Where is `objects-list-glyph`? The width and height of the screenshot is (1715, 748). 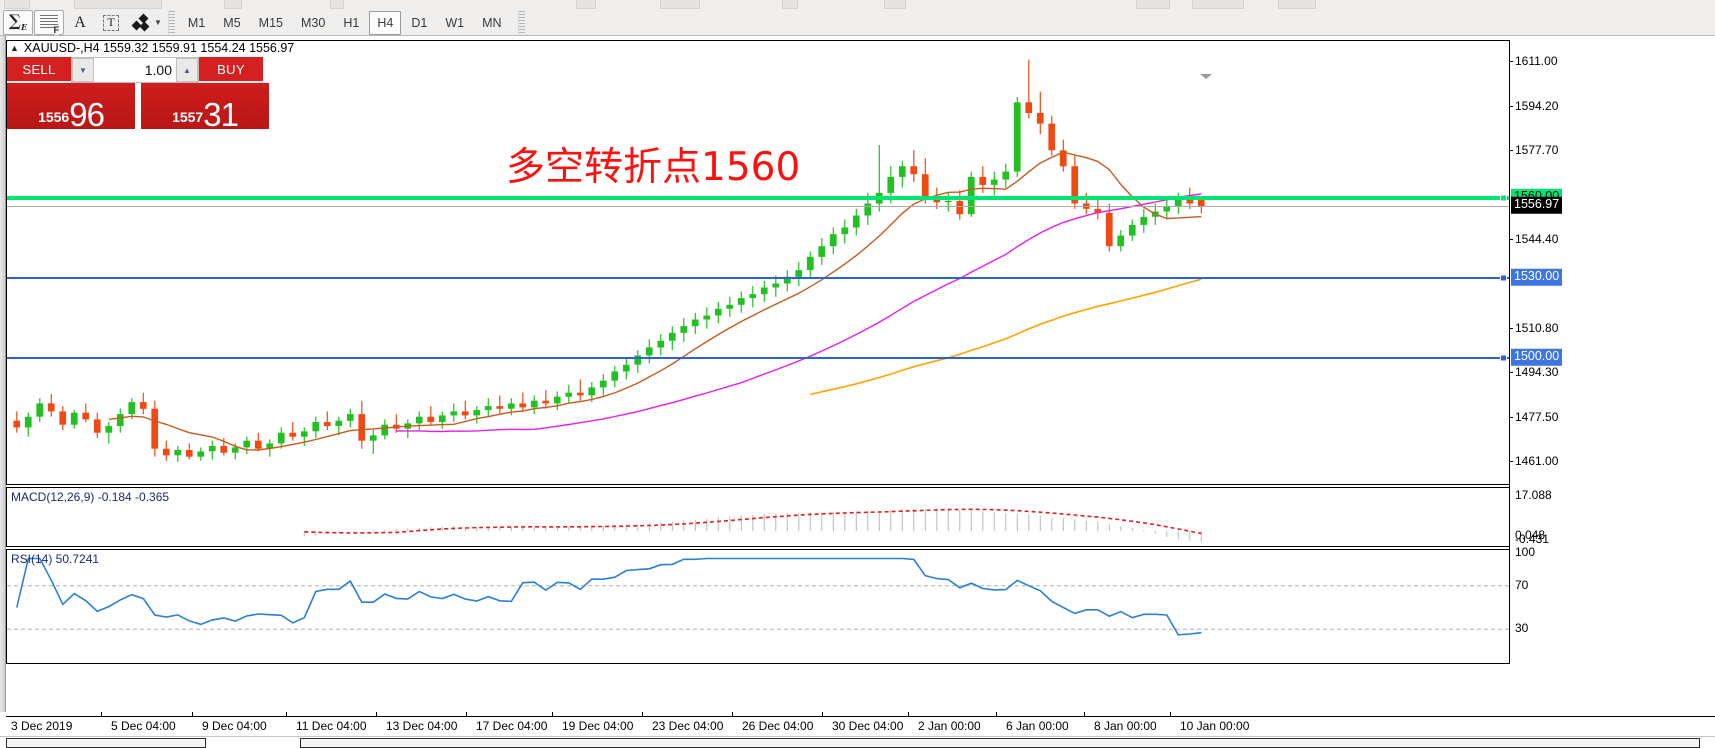 objects-list-glyph is located at coordinates (141, 22).